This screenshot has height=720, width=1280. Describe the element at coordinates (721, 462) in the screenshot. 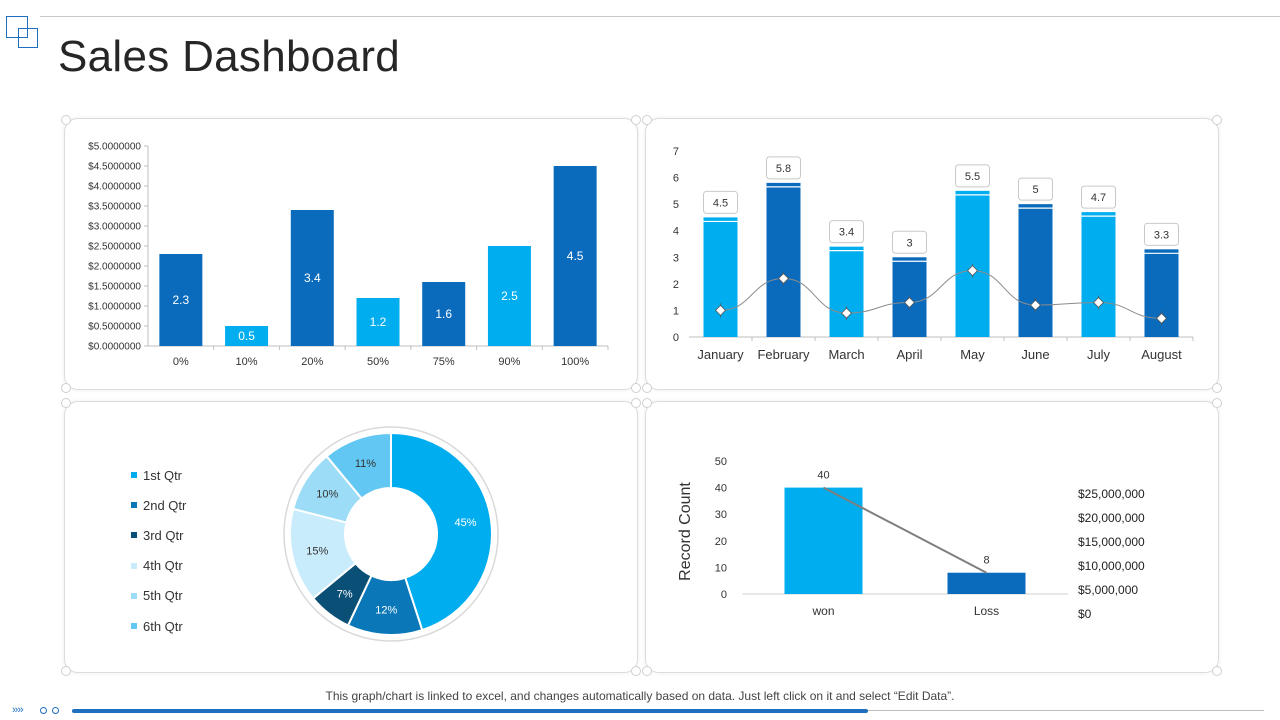

I see `y-tick-label: 50` at that location.